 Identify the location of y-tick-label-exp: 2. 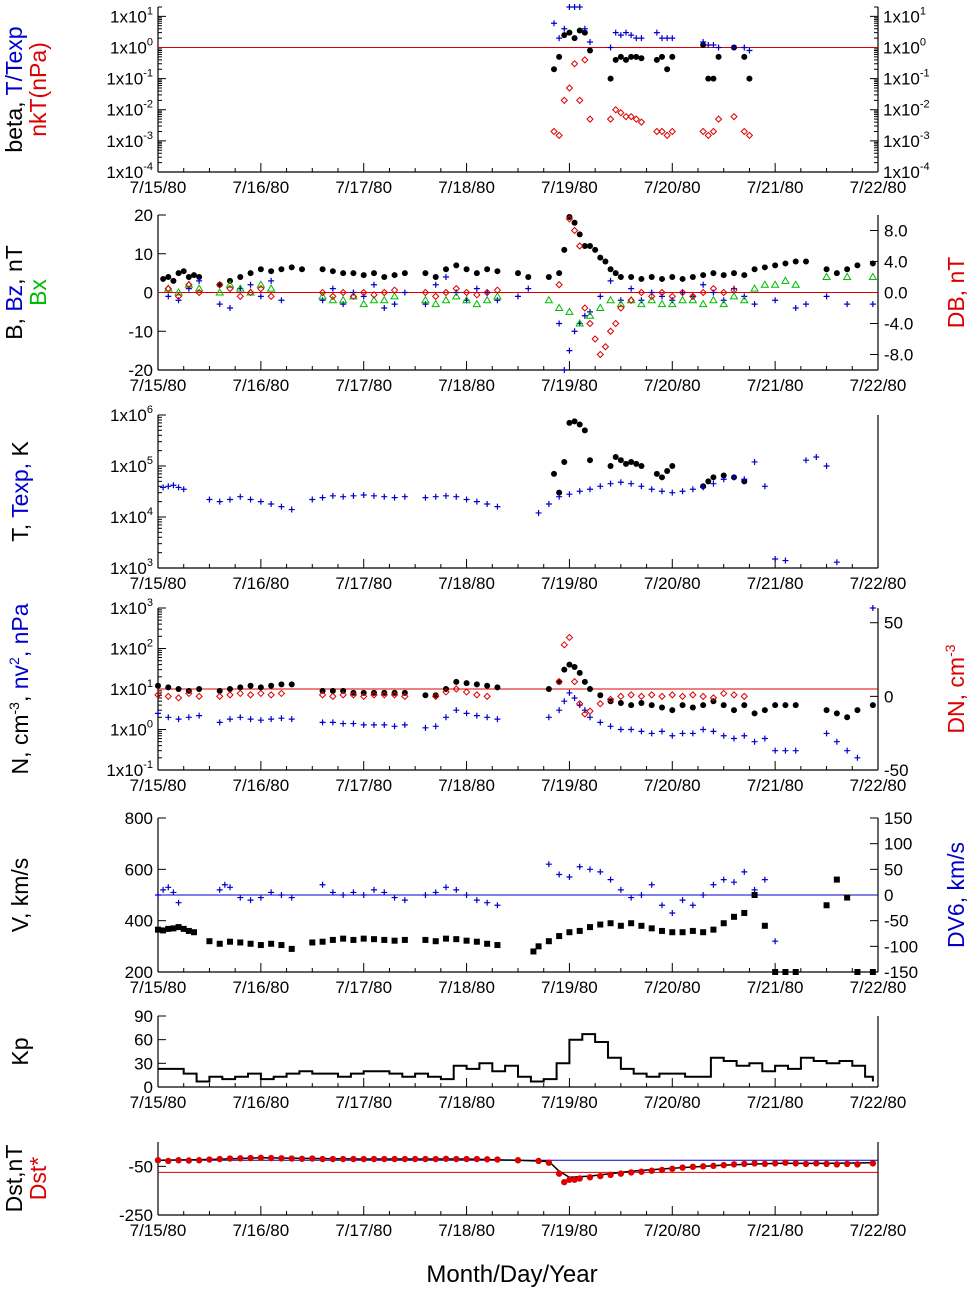
(150, 644).